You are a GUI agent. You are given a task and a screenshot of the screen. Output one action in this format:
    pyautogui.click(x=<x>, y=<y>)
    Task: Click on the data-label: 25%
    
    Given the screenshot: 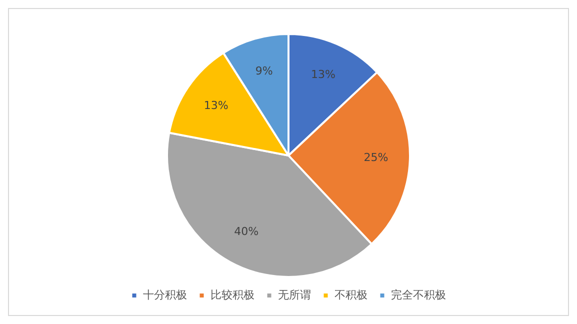 What is the action you would take?
    pyautogui.click(x=376, y=157)
    